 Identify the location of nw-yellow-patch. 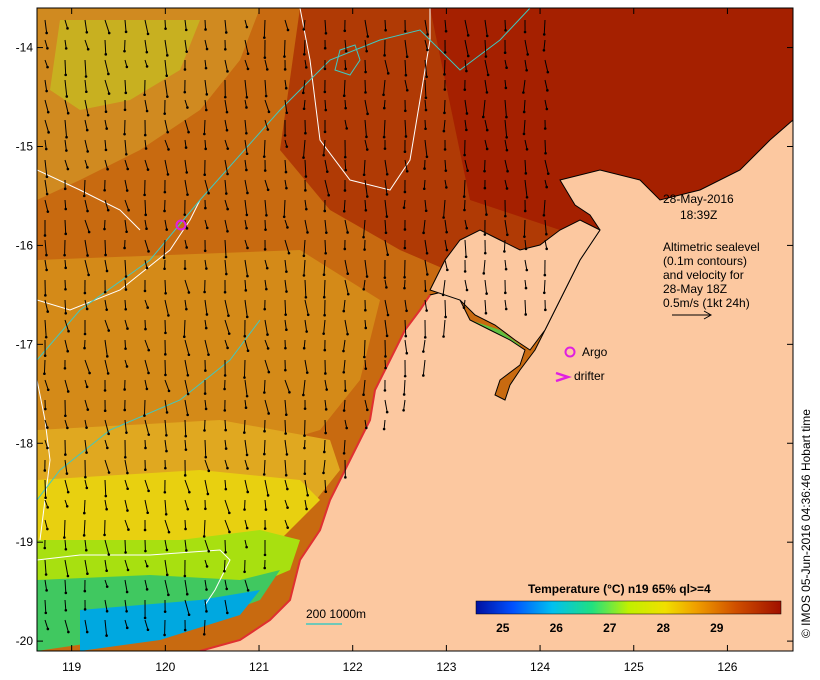
(125, 65).